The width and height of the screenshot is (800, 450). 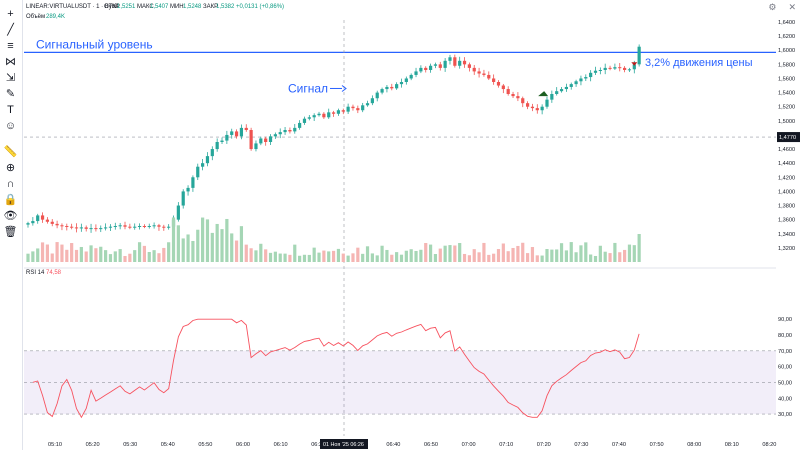 I want to click on fib-icon: ≡, so click(x=10, y=45).